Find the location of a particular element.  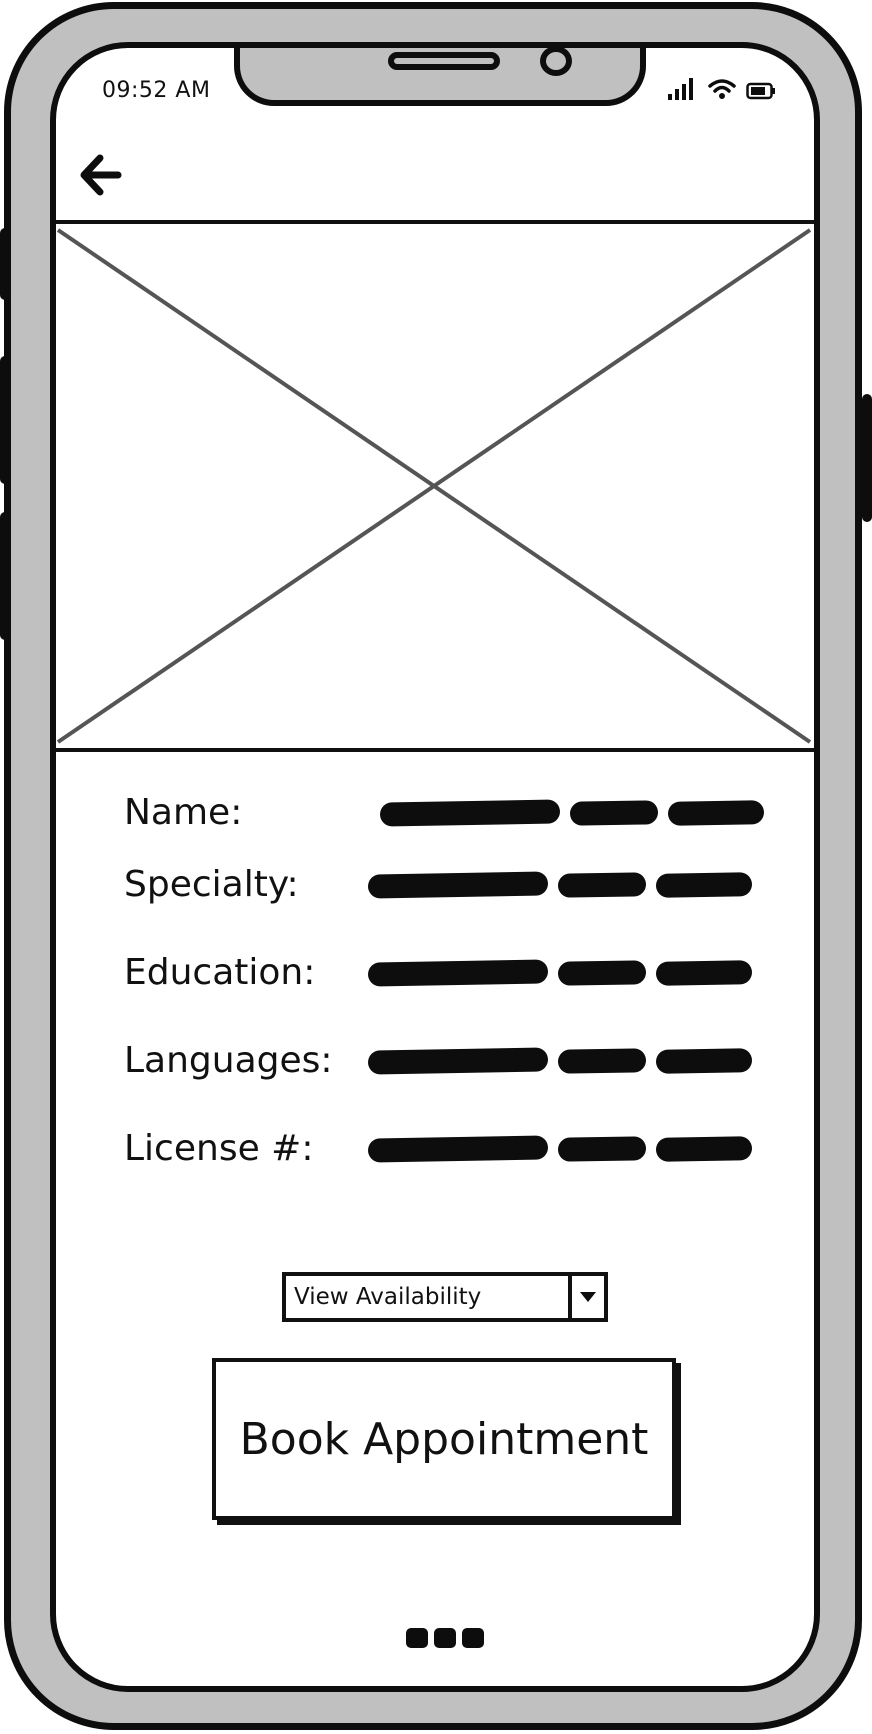

status-icons is located at coordinates (722, 88).